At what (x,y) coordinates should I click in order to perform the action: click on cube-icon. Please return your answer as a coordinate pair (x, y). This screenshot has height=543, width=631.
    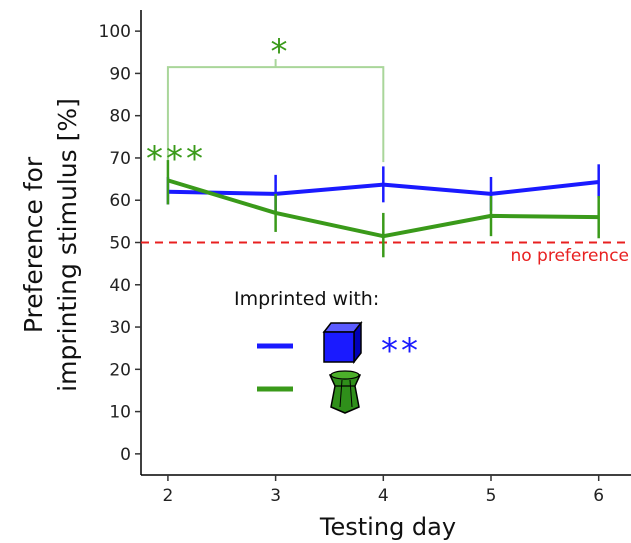
    Looking at the image, I should click on (342, 342).